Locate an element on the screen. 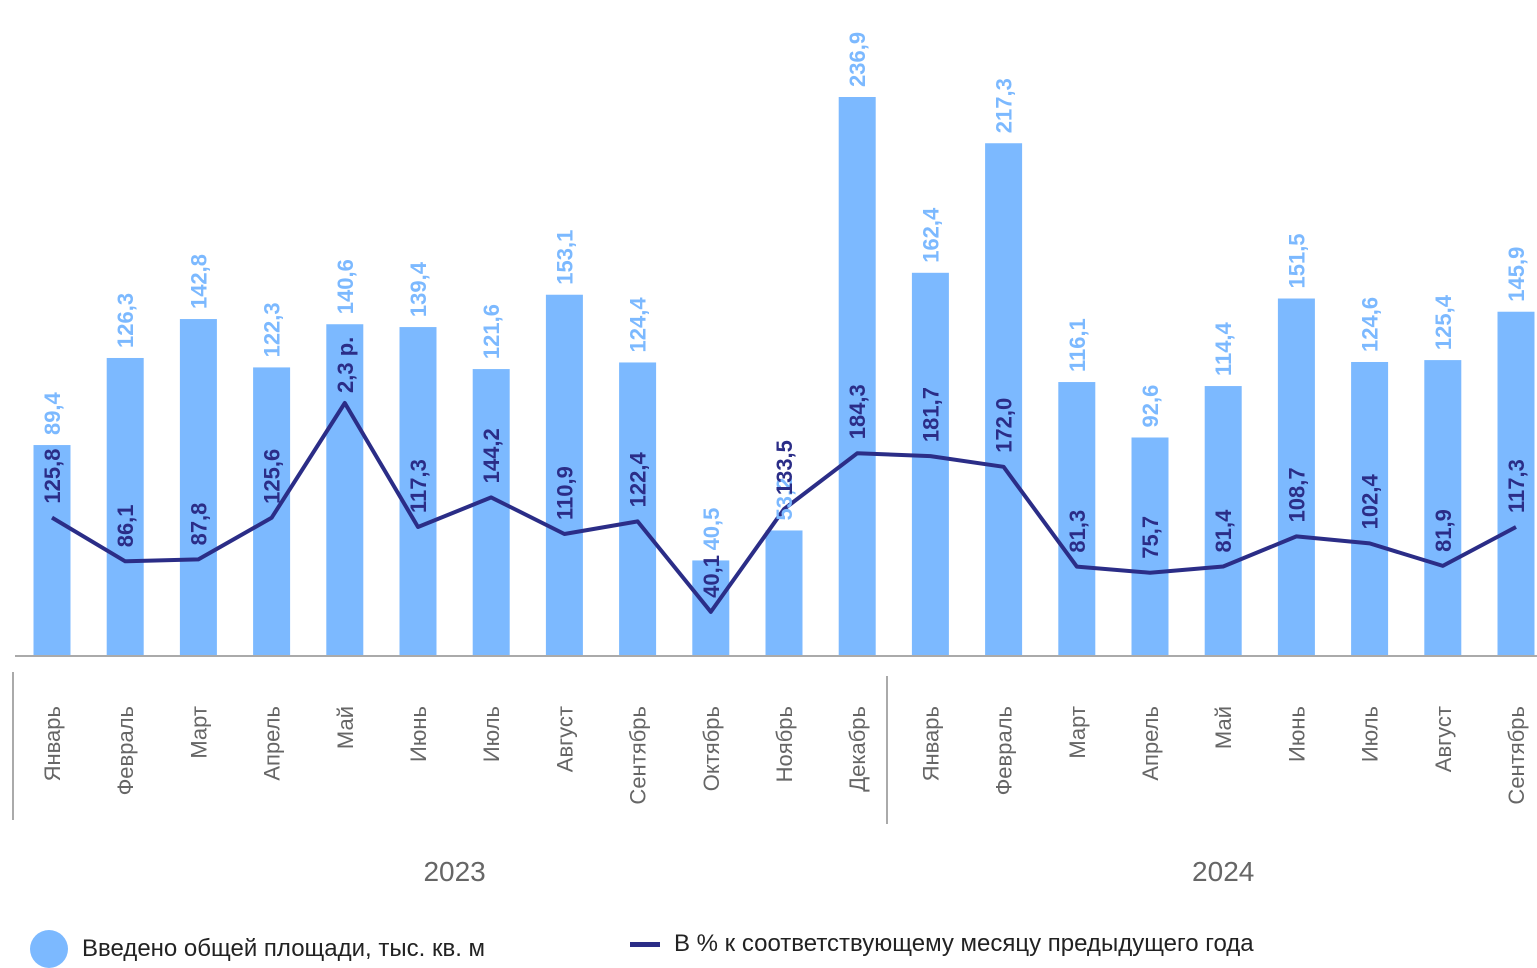 The height and width of the screenshot is (968, 1537). month-label-10: Ноябрь is located at coordinates (784, 744).